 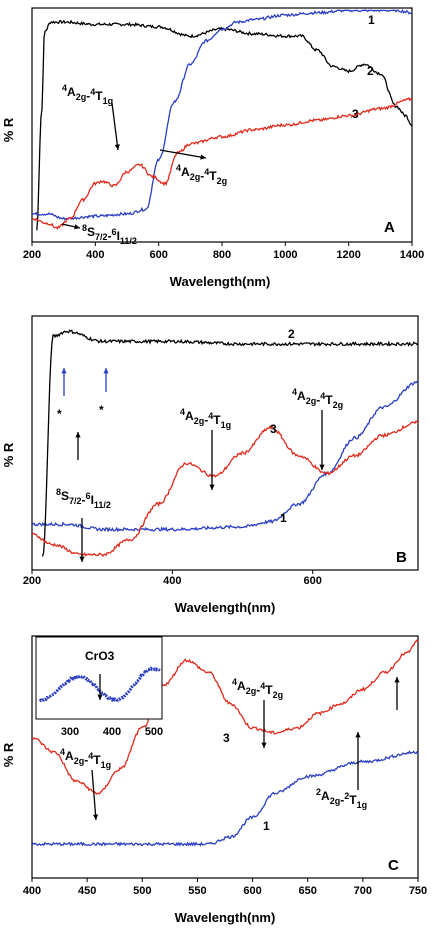 What do you see at coordinates (158, 255) in the screenshot?
I see `panel-a-xtick-label: 600` at bounding box center [158, 255].